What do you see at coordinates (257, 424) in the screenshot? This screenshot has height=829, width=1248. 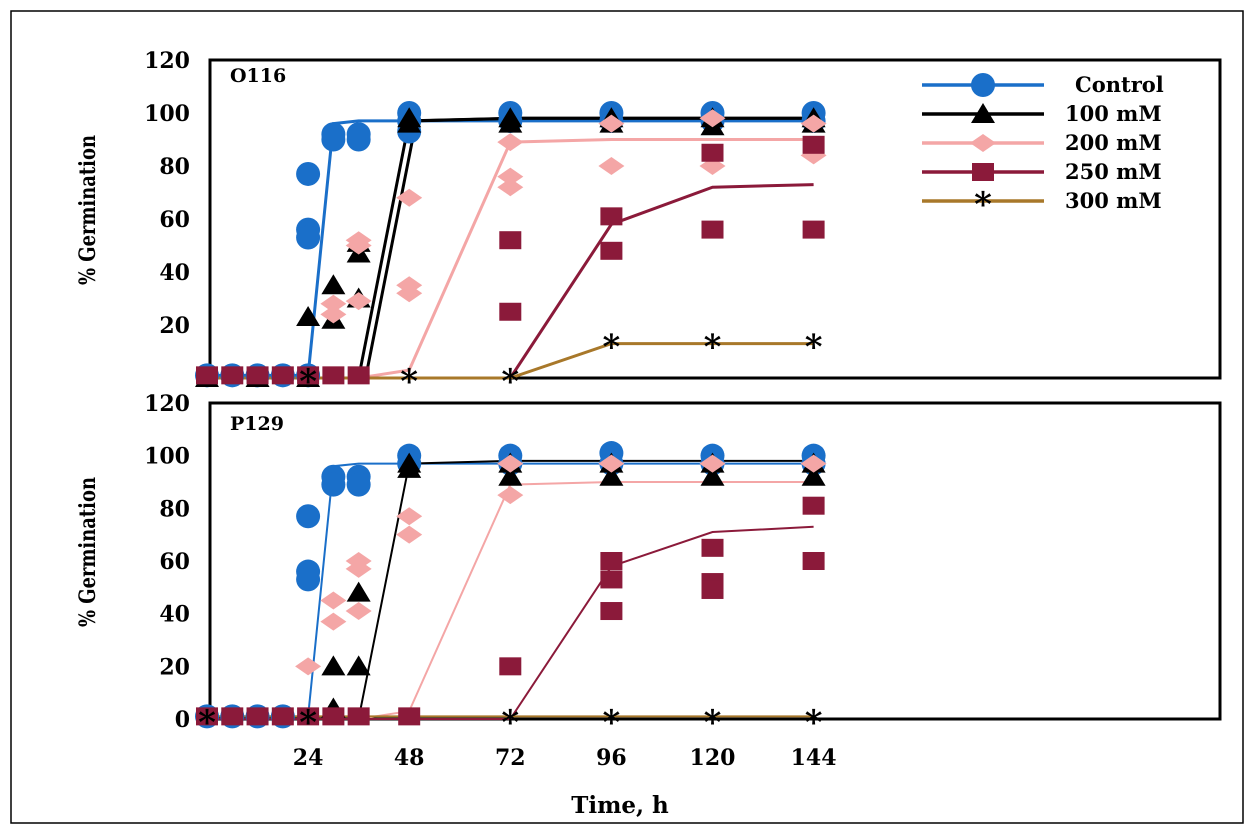 I see `panel-label-p129: P129` at bounding box center [257, 424].